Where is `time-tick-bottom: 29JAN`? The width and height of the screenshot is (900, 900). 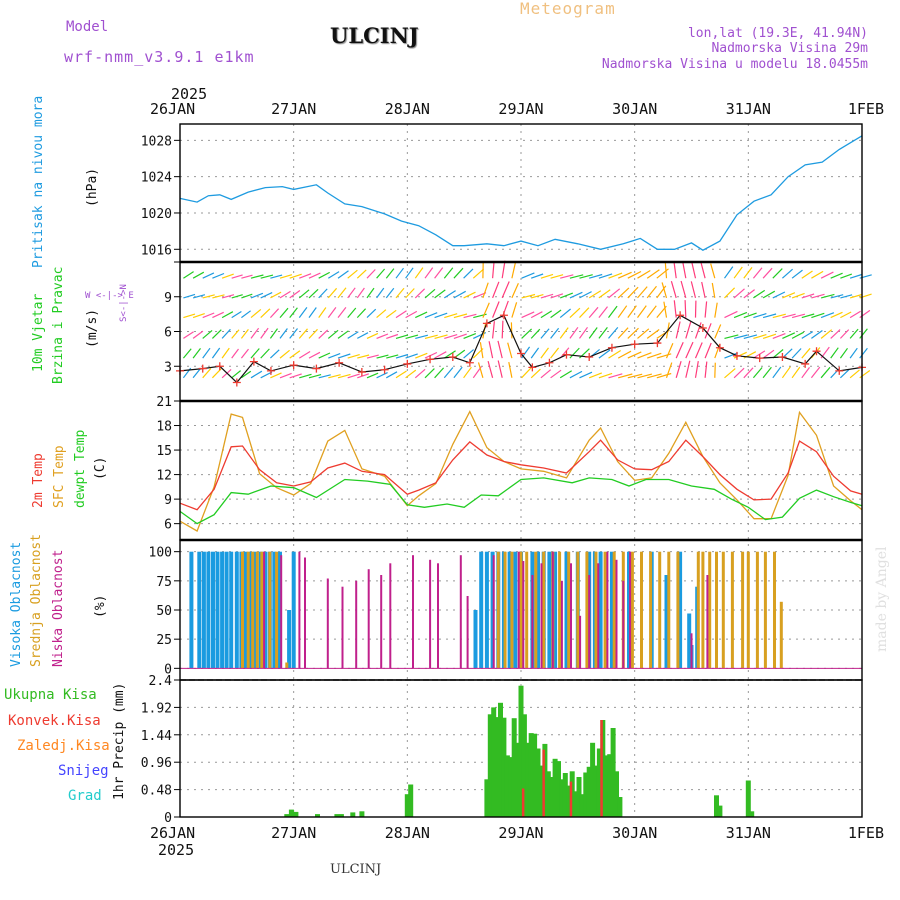 time-tick-bottom: 29JAN is located at coordinates (520, 833).